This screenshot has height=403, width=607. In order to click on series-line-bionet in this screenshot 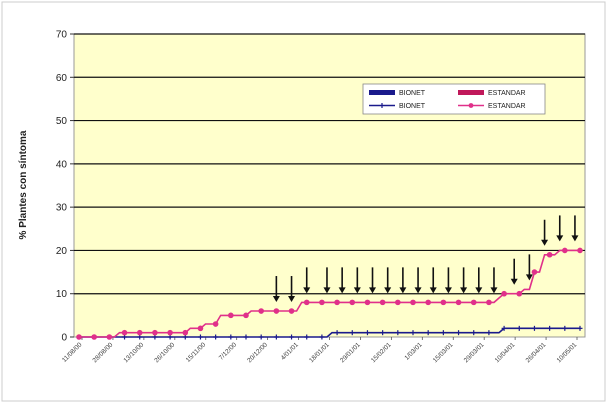, I will do `click(329, 332)`.